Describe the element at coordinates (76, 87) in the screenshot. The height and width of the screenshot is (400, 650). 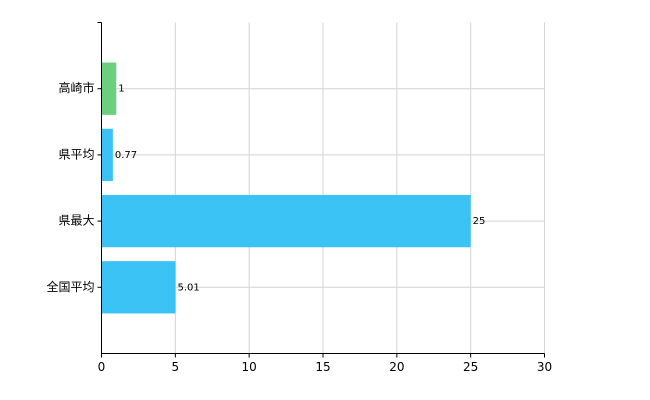
I see `y-tick-label: 高崎市` at that location.